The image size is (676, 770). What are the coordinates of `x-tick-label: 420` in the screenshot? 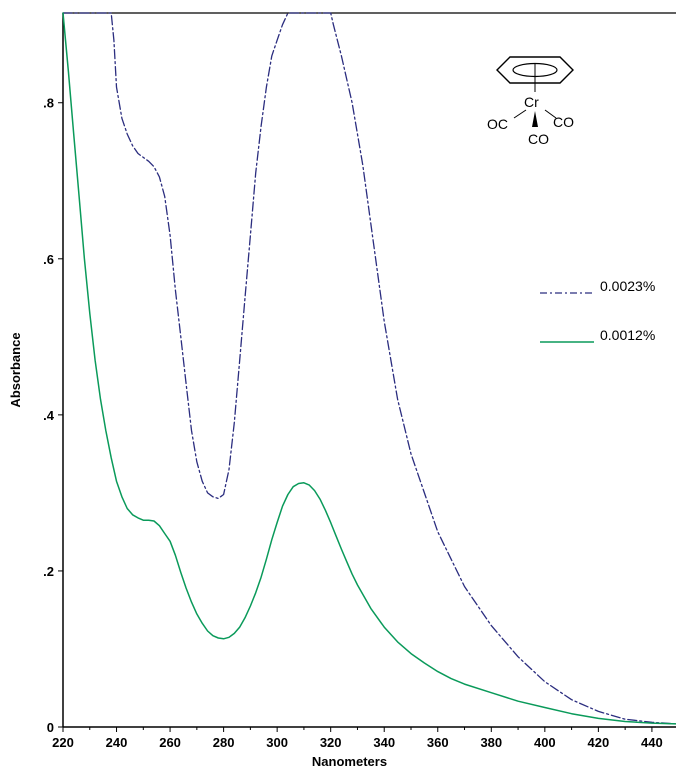 It's located at (599, 742).